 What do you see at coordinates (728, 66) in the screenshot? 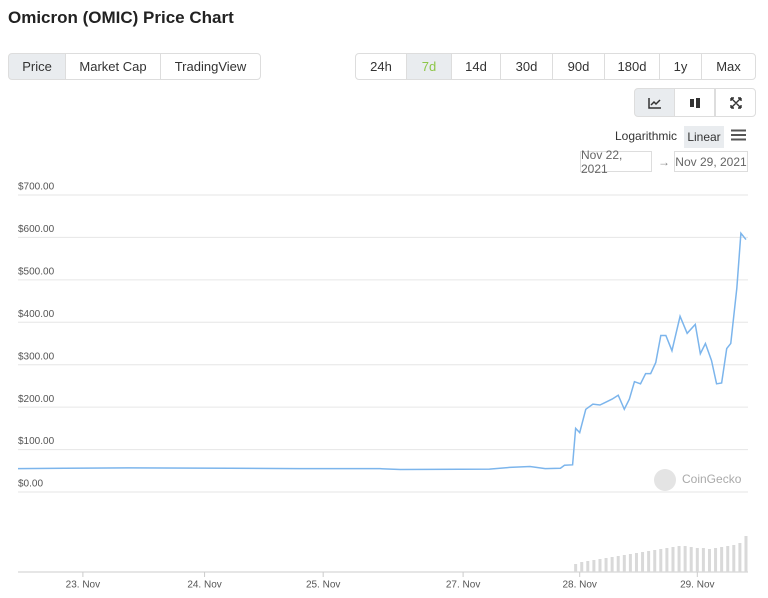
I see `range-button: Max` at bounding box center [728, 66].